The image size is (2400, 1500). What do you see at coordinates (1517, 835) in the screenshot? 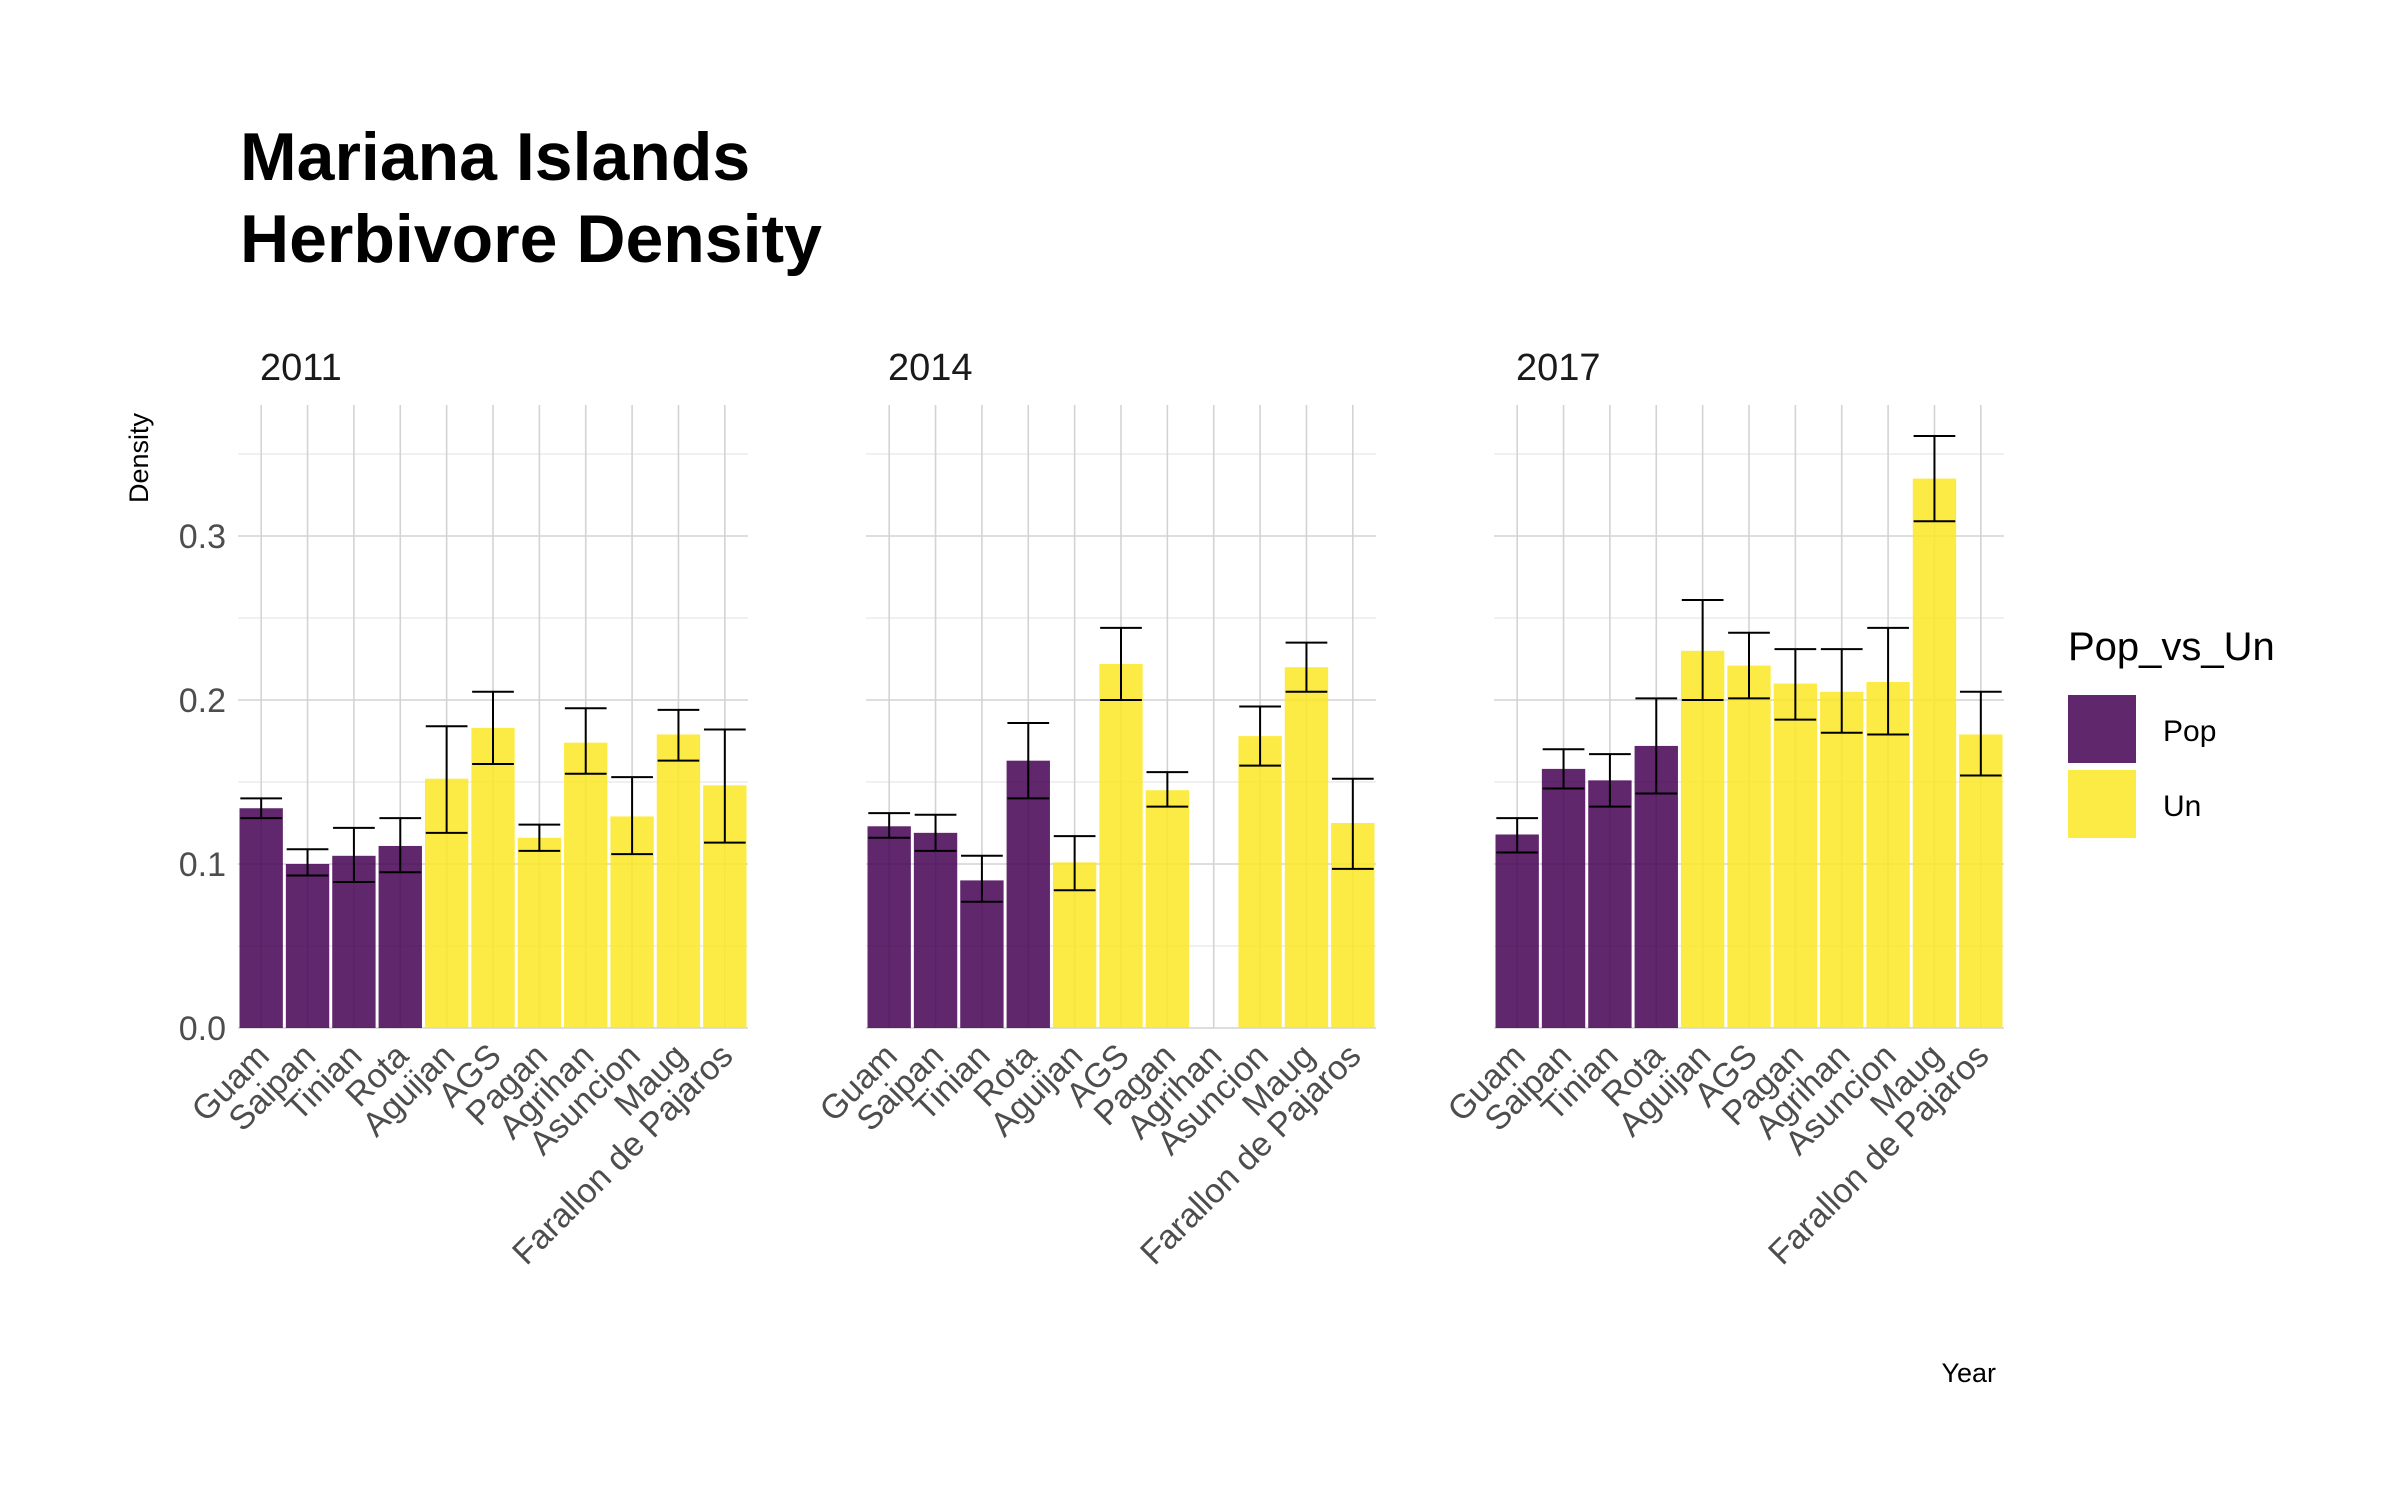
I see `error-bar-2017-guam` at bounding box center [1517, 835].